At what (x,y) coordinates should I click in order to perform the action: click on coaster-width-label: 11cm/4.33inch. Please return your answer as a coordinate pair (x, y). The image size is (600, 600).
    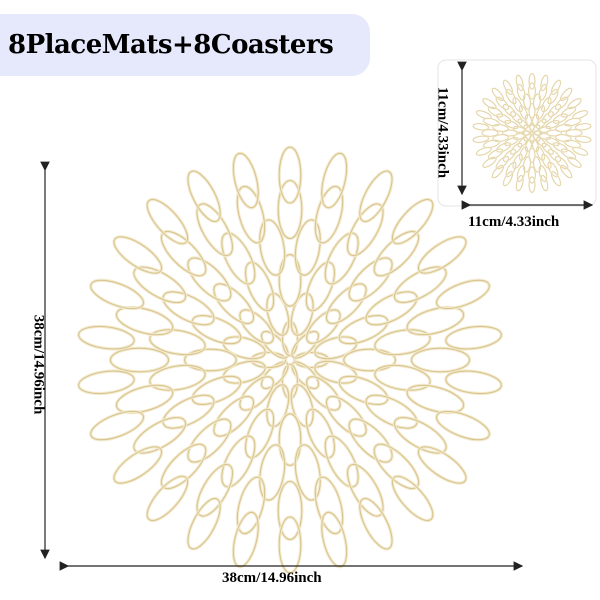
    Looking at the image, I should click on (514, 222).